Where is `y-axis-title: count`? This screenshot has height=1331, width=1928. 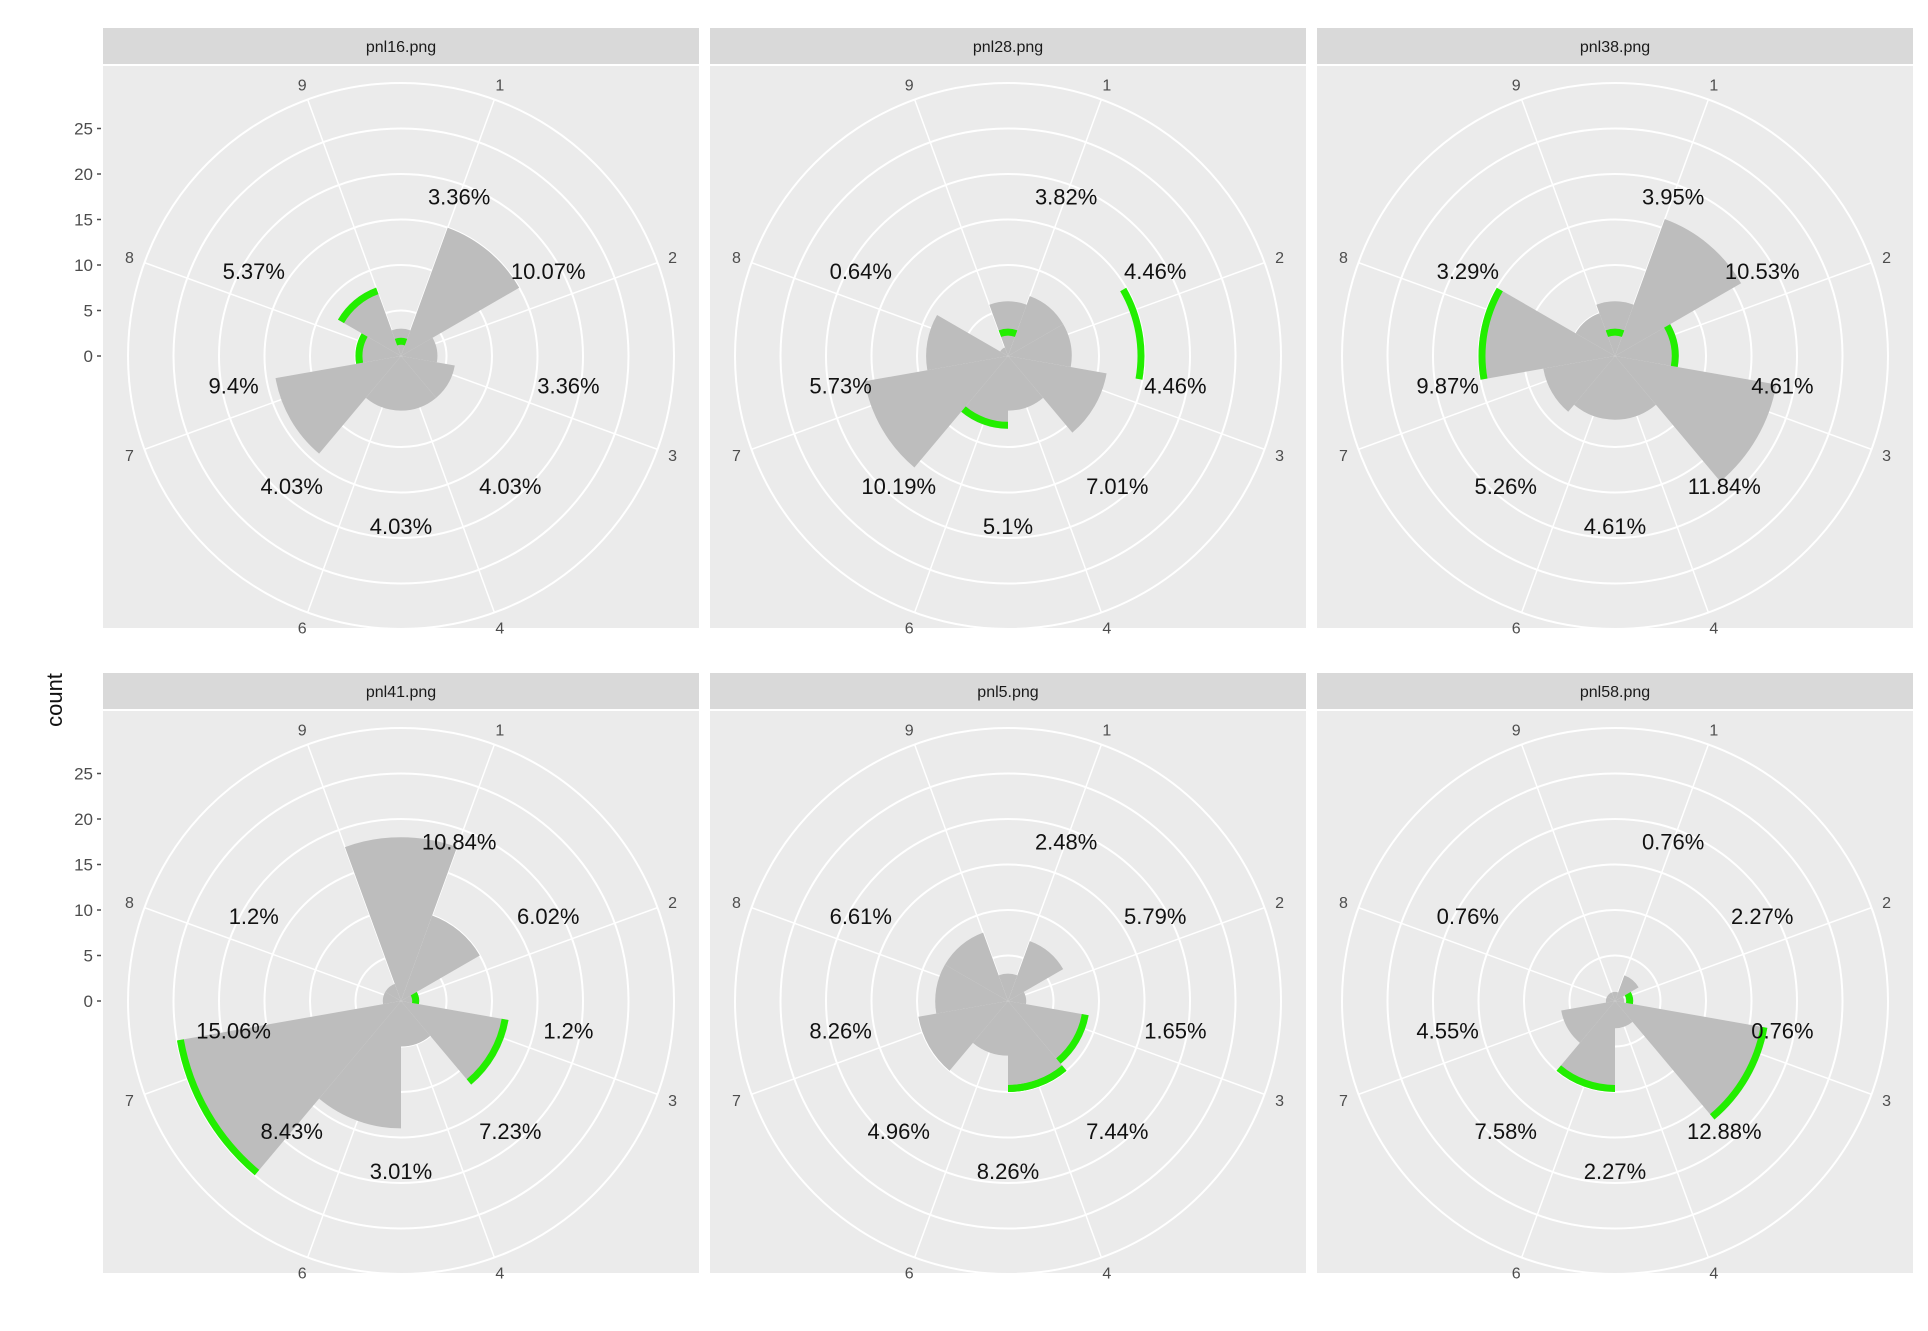
y-axis-title: count is located at coordinates (54, 700).